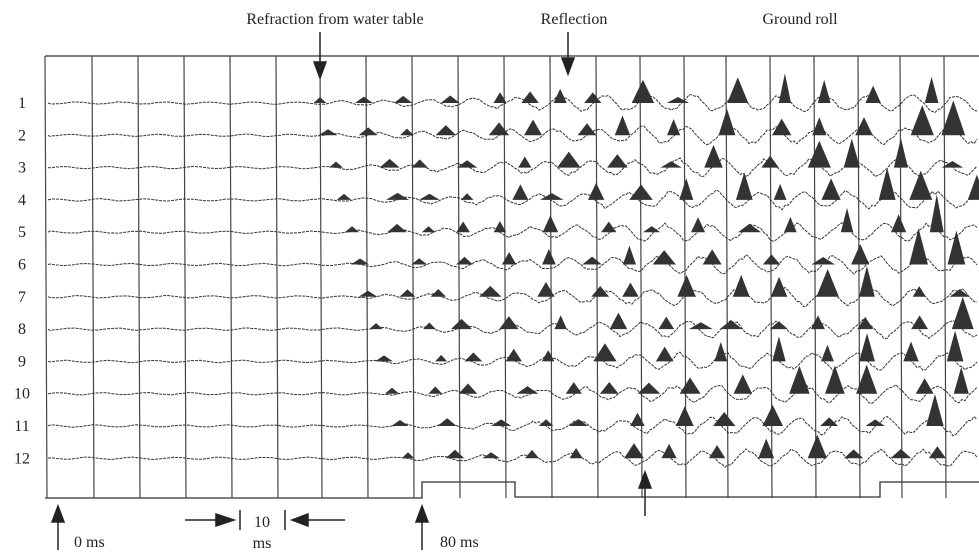  I want to click on trace-label: 3, so click(22, 168).